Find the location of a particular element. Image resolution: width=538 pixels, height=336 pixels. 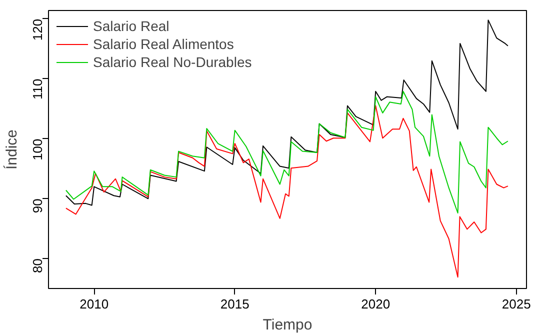

x-tick-label: 2025 is located at coordinates (516, 304).